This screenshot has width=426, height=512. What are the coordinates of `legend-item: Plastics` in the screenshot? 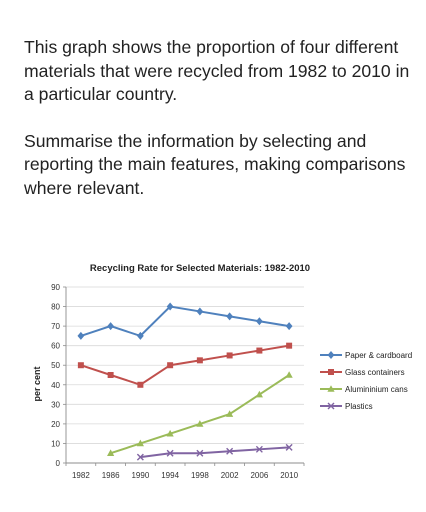 It's located at (346, 406).